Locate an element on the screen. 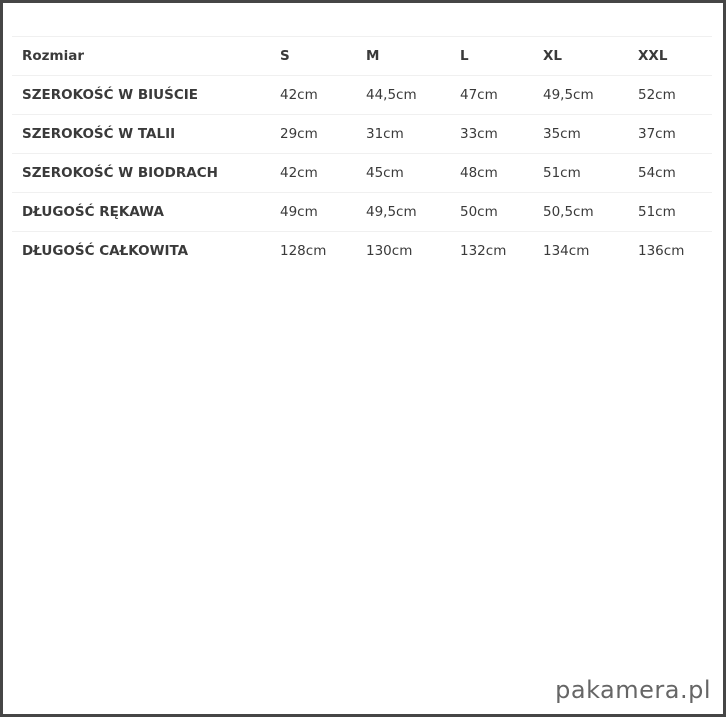 The width and height of the screenshot is (726, 717). header-cell: XL is located at coordinates (590, 56).